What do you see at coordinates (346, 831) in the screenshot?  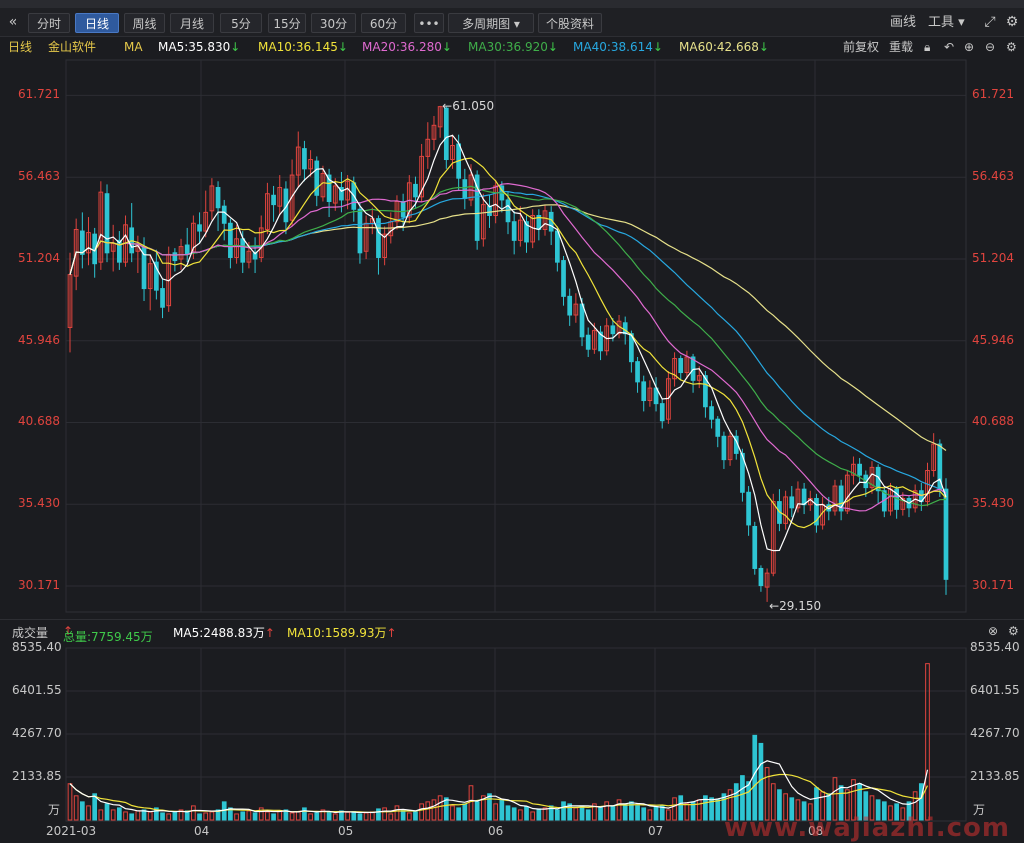 I see `x-axis-label: 05` at bounding box center [346, 831].